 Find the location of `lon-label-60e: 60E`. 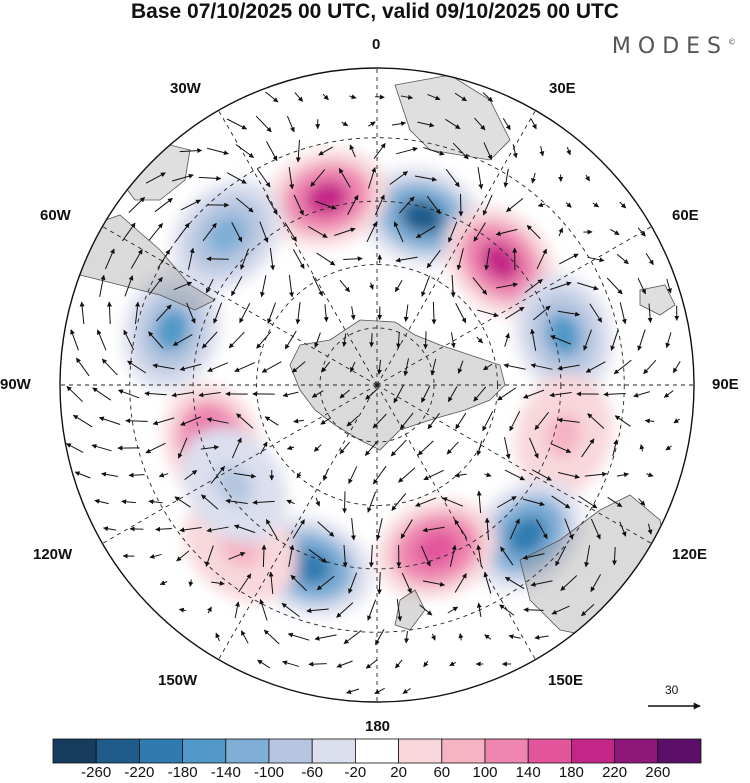

lon-label-60e: 60E is located at coordinates (685, 215).